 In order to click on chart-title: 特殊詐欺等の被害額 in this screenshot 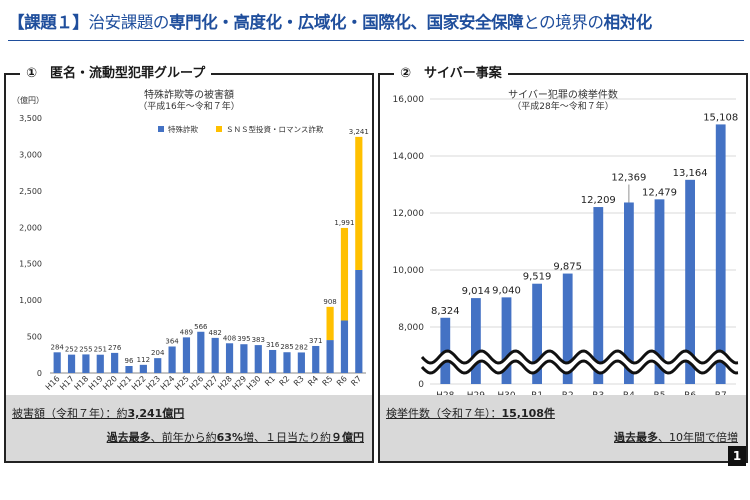, I will do `click(189, 94)`.